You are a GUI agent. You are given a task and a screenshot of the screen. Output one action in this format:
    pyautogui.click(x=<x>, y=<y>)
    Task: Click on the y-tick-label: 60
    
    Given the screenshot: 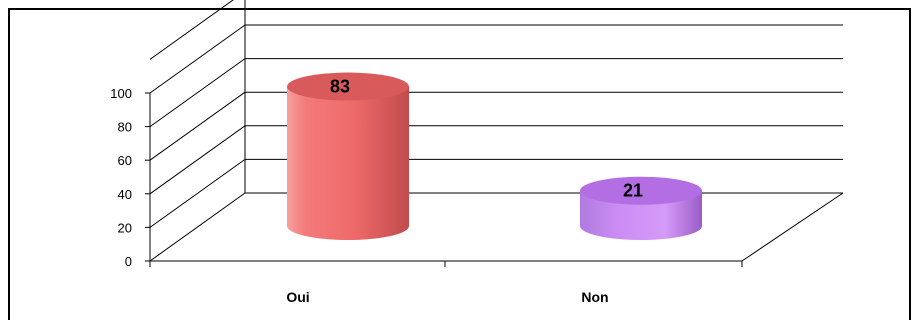 What is the action you would take?
    pyautogui.click(x=125, y=160)
    